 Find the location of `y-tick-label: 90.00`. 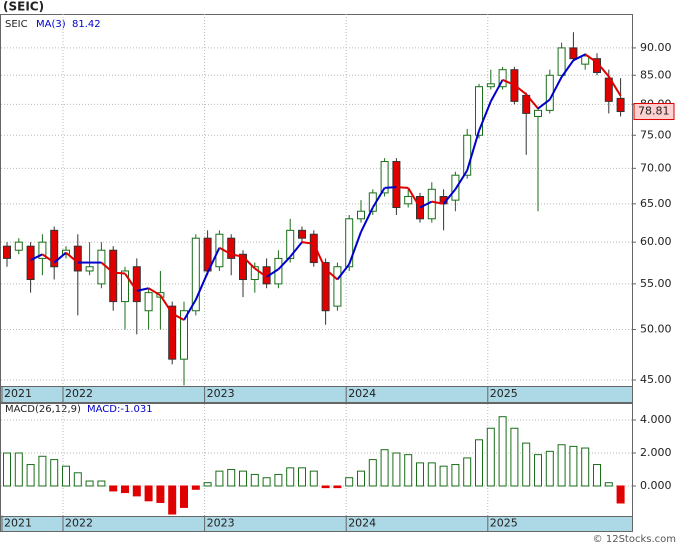

y-tick-label: 90.00 is located at coordinates (656, 47).